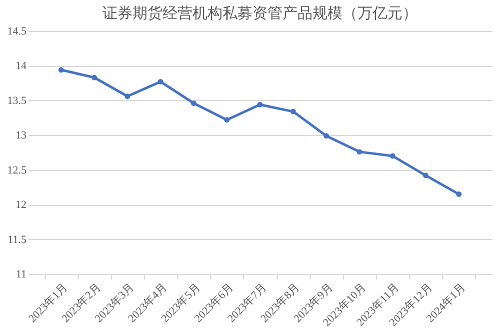 This screenshot has width=500, height=334. I want to click on y-tick-label: 14.5, so click(17, 32).